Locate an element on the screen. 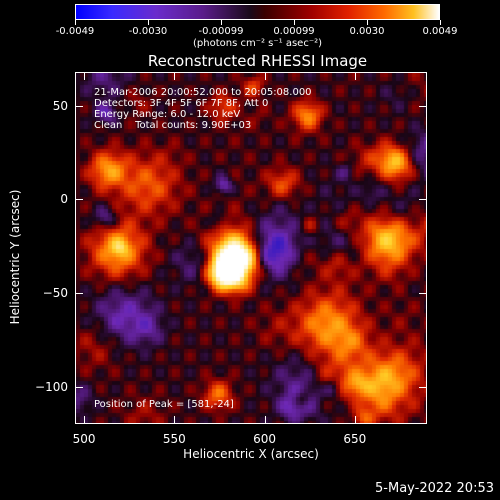  annotation-energy: Energy Range: 6.0 - 12.0 keV is located at coordinates (167, 114).